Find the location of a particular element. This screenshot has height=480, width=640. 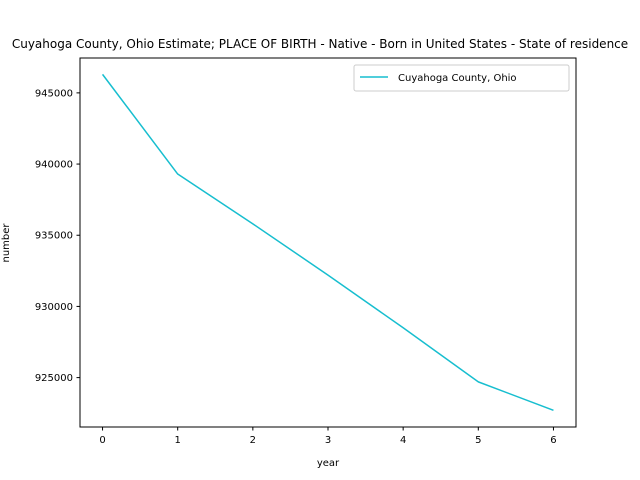

y-axis: 925000 930000 935000 940000 945000 is located at coordinates (57, 236).